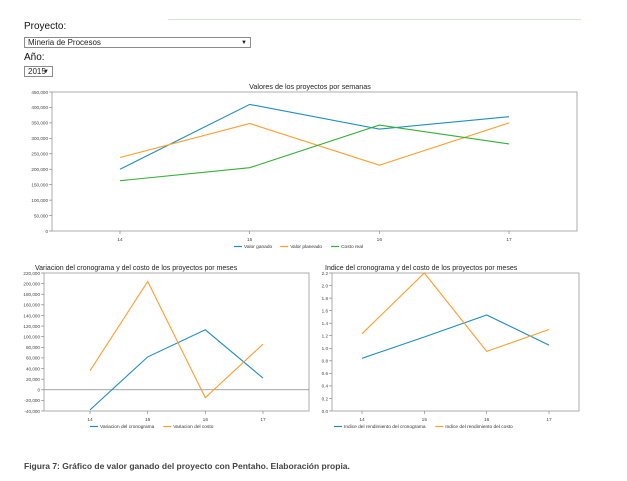 This screenshot has width=627, height=481. I want to click on year-select: 2015 ▼, so click(38, 71).